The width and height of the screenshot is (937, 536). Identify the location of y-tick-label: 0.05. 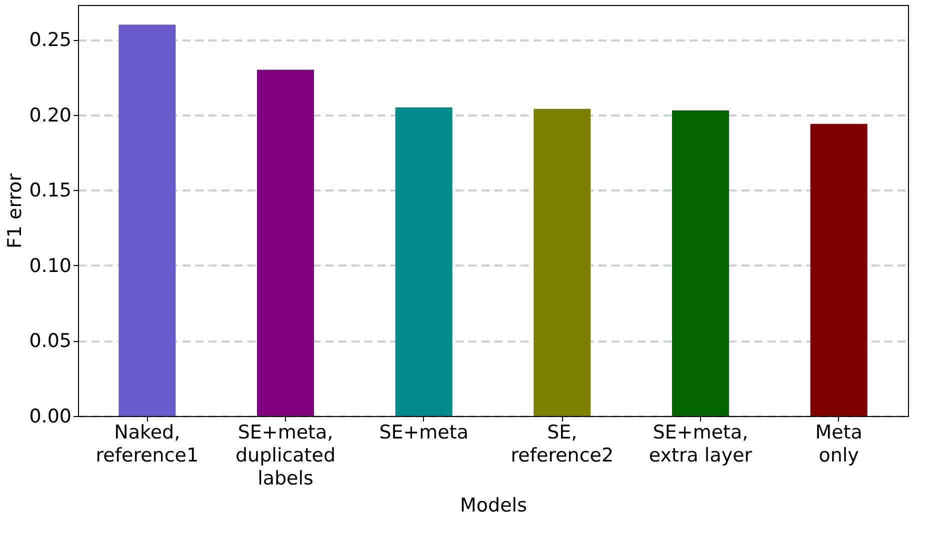
(50, 341).